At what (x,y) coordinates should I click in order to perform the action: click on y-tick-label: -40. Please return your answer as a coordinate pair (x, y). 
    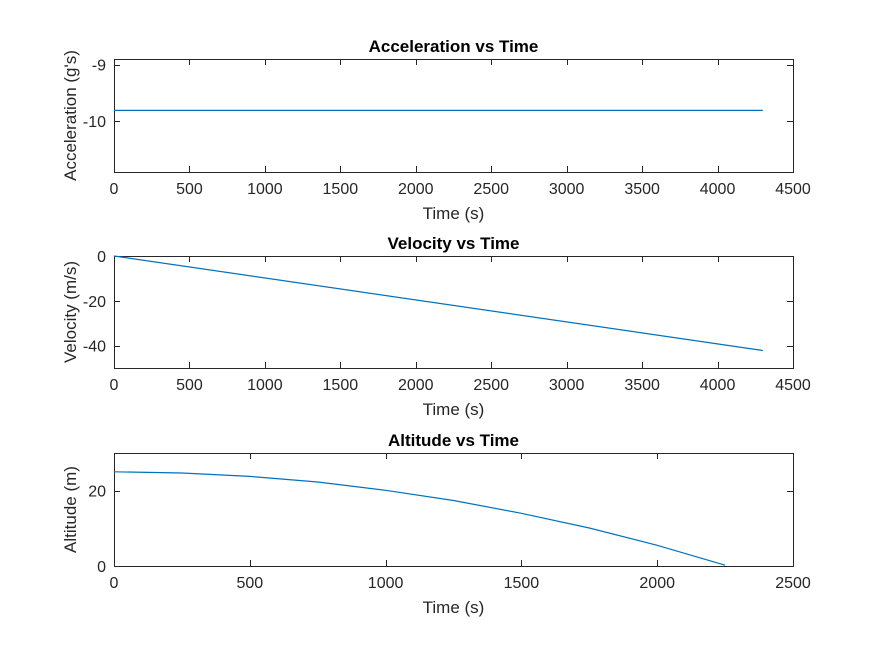
    Looking at the image, I should click on (94, 347).